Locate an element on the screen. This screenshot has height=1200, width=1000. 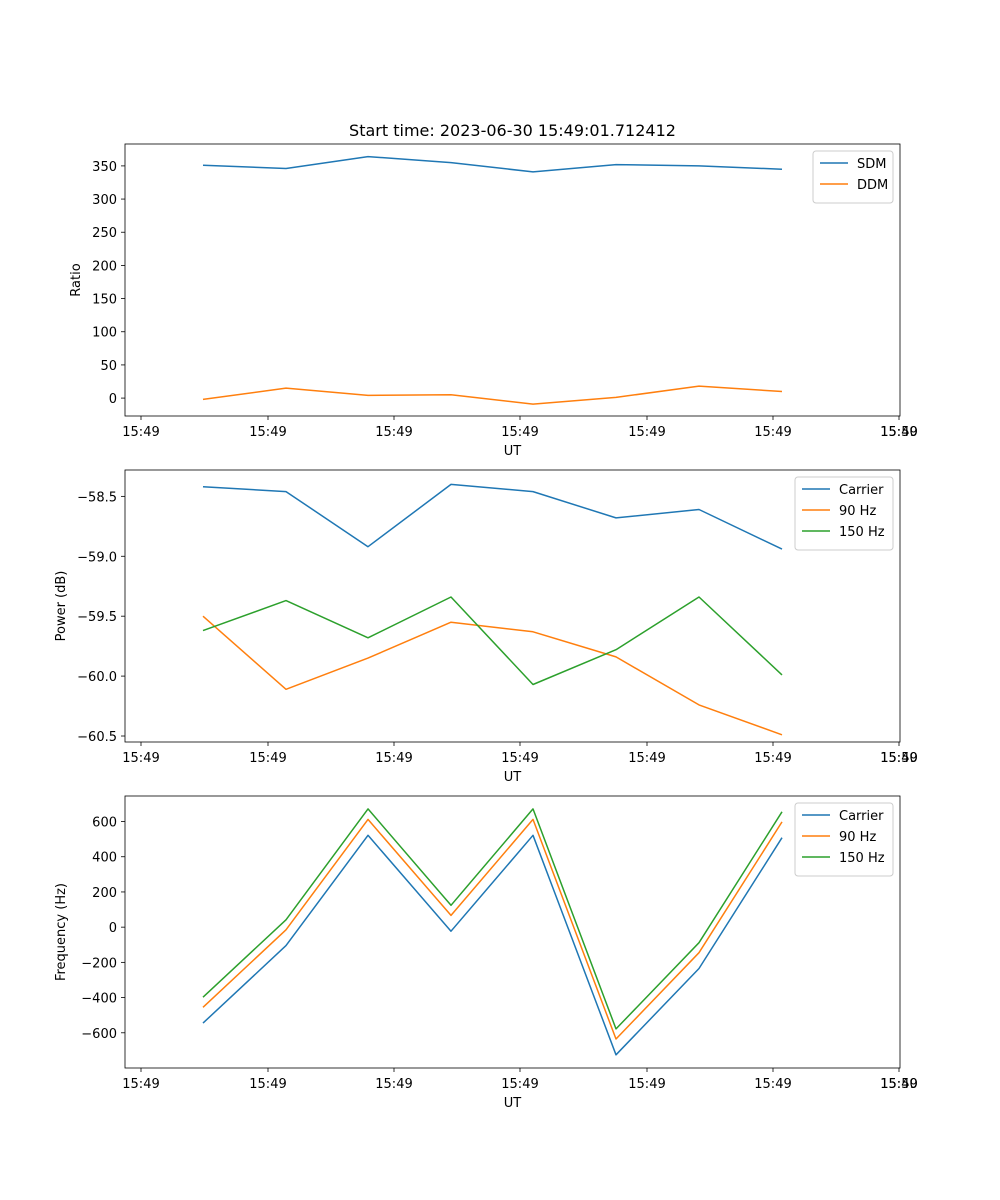
y-tick-label: −59.0 is located at coordinates (97, 557).